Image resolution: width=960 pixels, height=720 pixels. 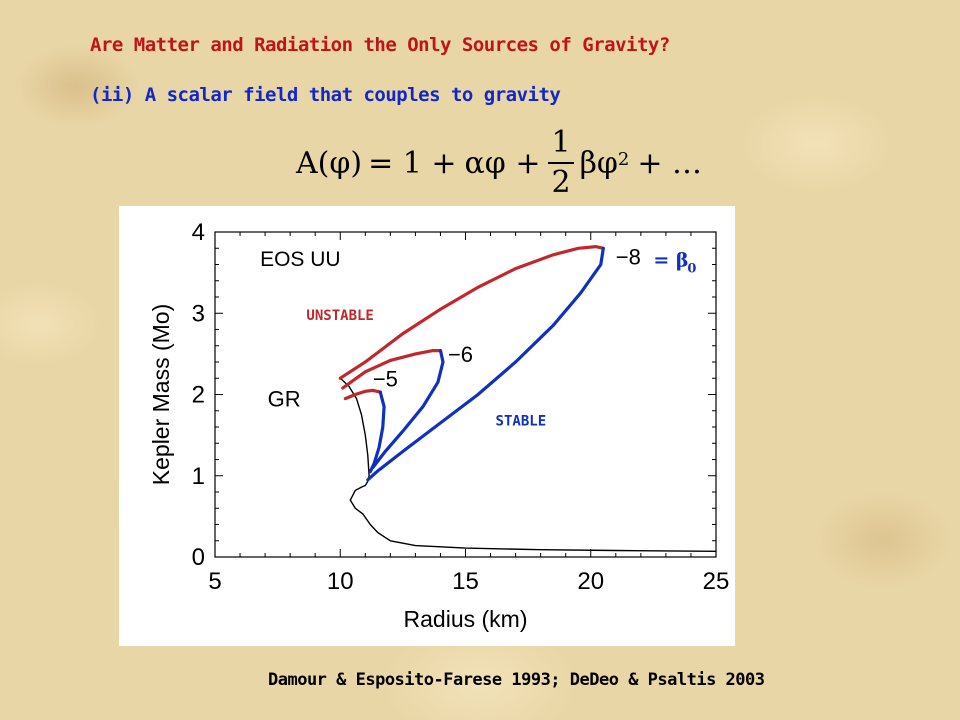 What do you see at coordinates (385, 378) in the screenshot?
I see `series-label: −5` at bounding box center [385, 378].